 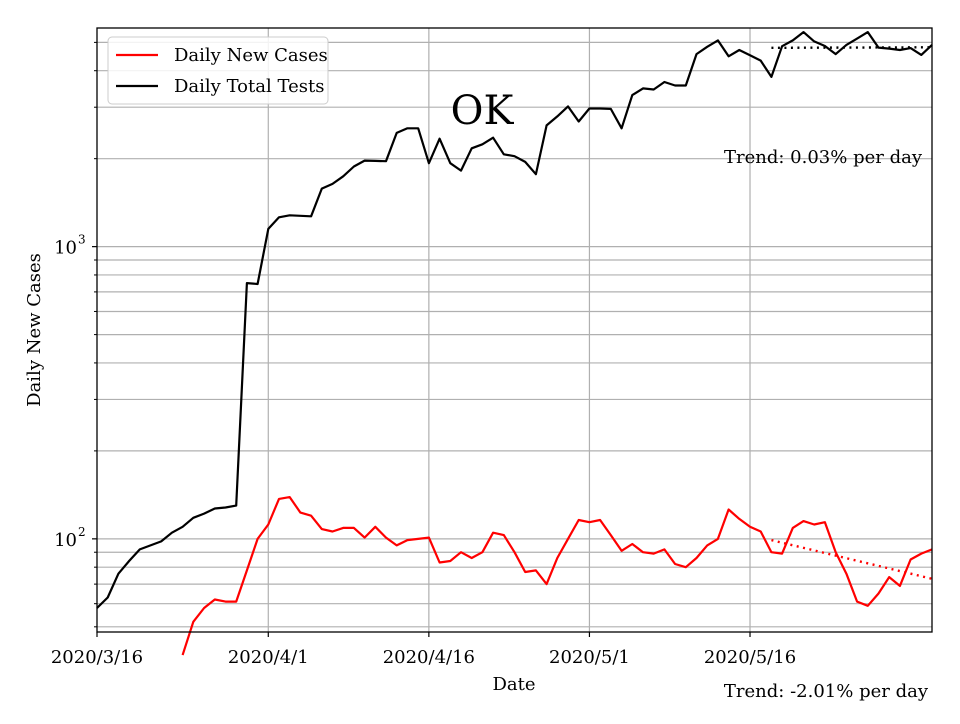 I want to click on trend-layer, so click(x=852, y=313).